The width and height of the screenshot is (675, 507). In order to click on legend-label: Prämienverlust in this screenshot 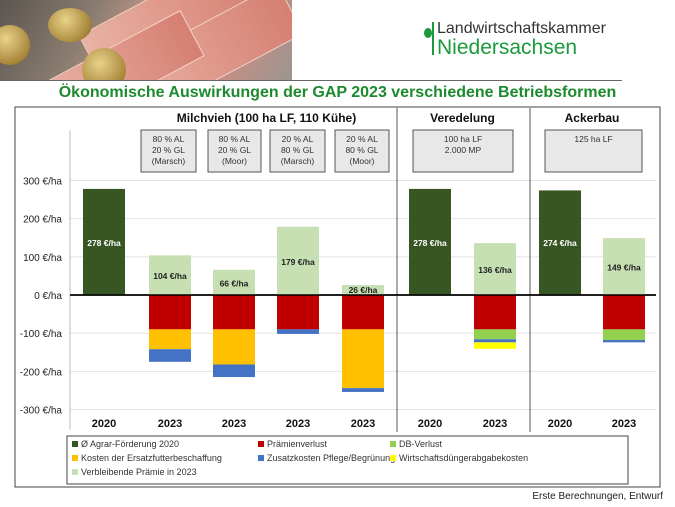, I will do `click(297, 444)`.